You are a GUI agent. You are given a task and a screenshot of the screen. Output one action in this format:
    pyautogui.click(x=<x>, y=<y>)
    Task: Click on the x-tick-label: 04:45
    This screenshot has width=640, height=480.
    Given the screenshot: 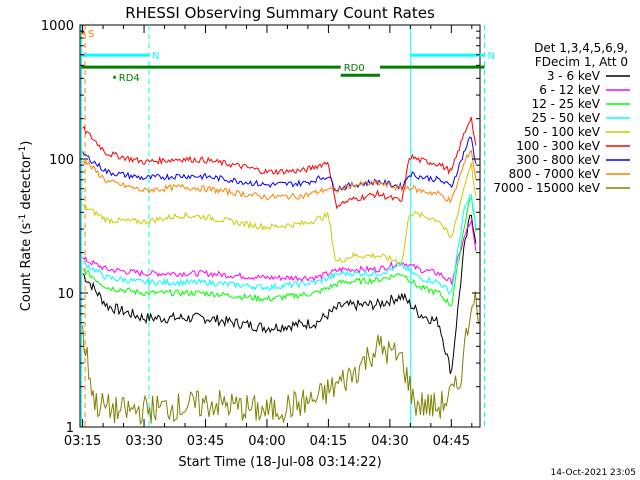 What is the action you would take?
    pyautogui.click(x=451, y=441)
    